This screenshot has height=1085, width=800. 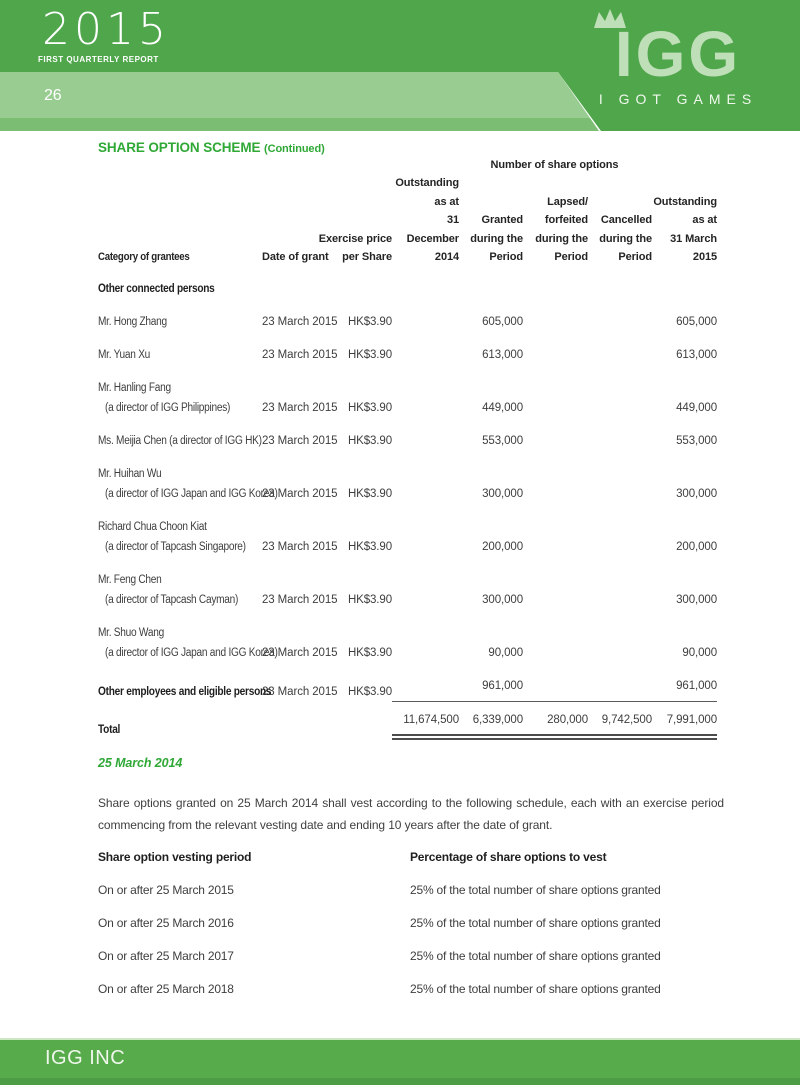 I want to click on section-title-main: SHARE OPTION SCHEME, so click(x=179, y=147).